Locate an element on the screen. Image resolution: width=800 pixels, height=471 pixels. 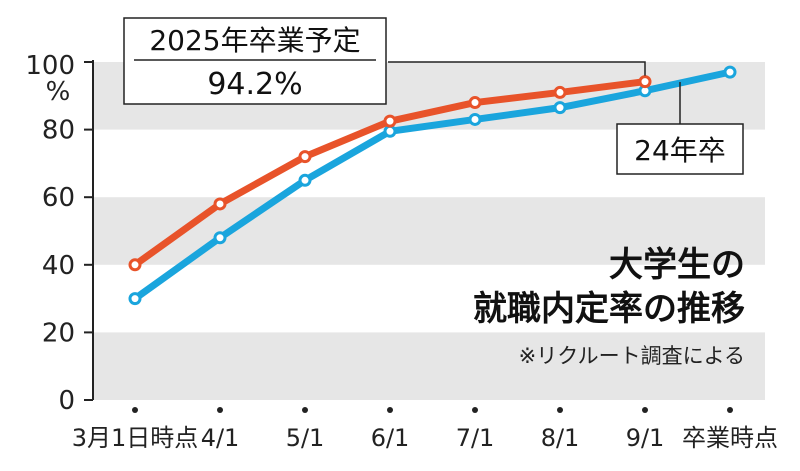
x-tick-label-2: 5/1 is located at coordinates (305, 438).